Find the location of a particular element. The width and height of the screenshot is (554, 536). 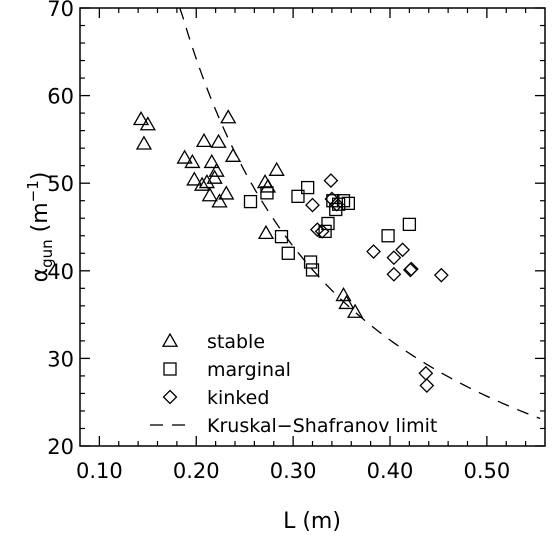

legend-label-marginal: marginal is located at coordinates (249, 370).